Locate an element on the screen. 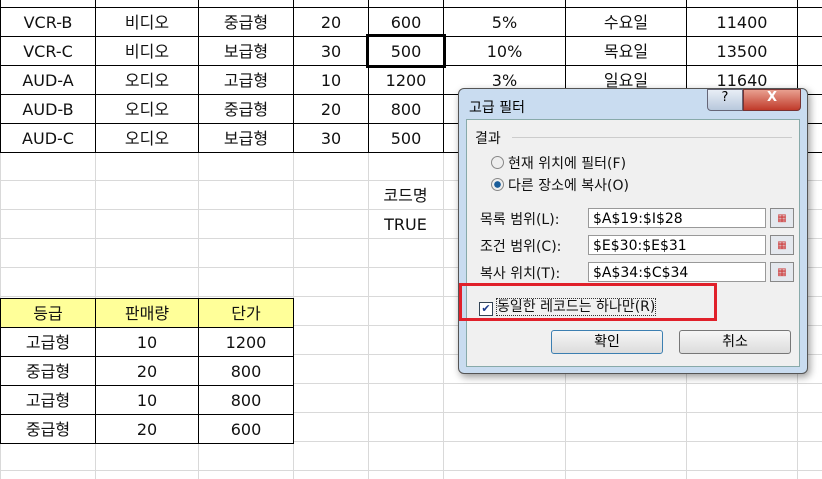  dialog-title: 고급 필터 is located at coordinates (497, 108).